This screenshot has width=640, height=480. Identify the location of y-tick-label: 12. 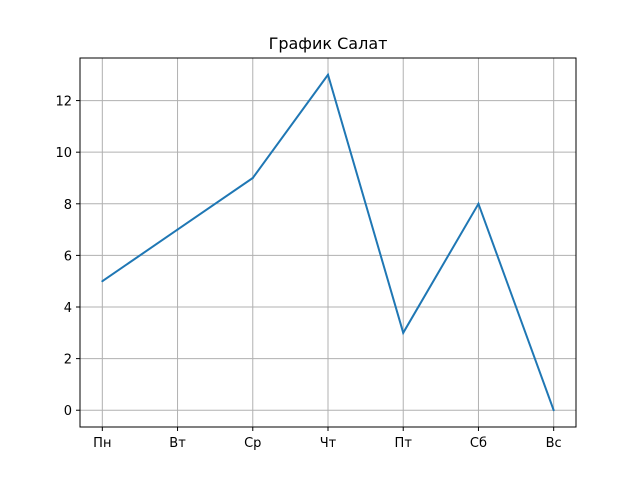
(63, 102).